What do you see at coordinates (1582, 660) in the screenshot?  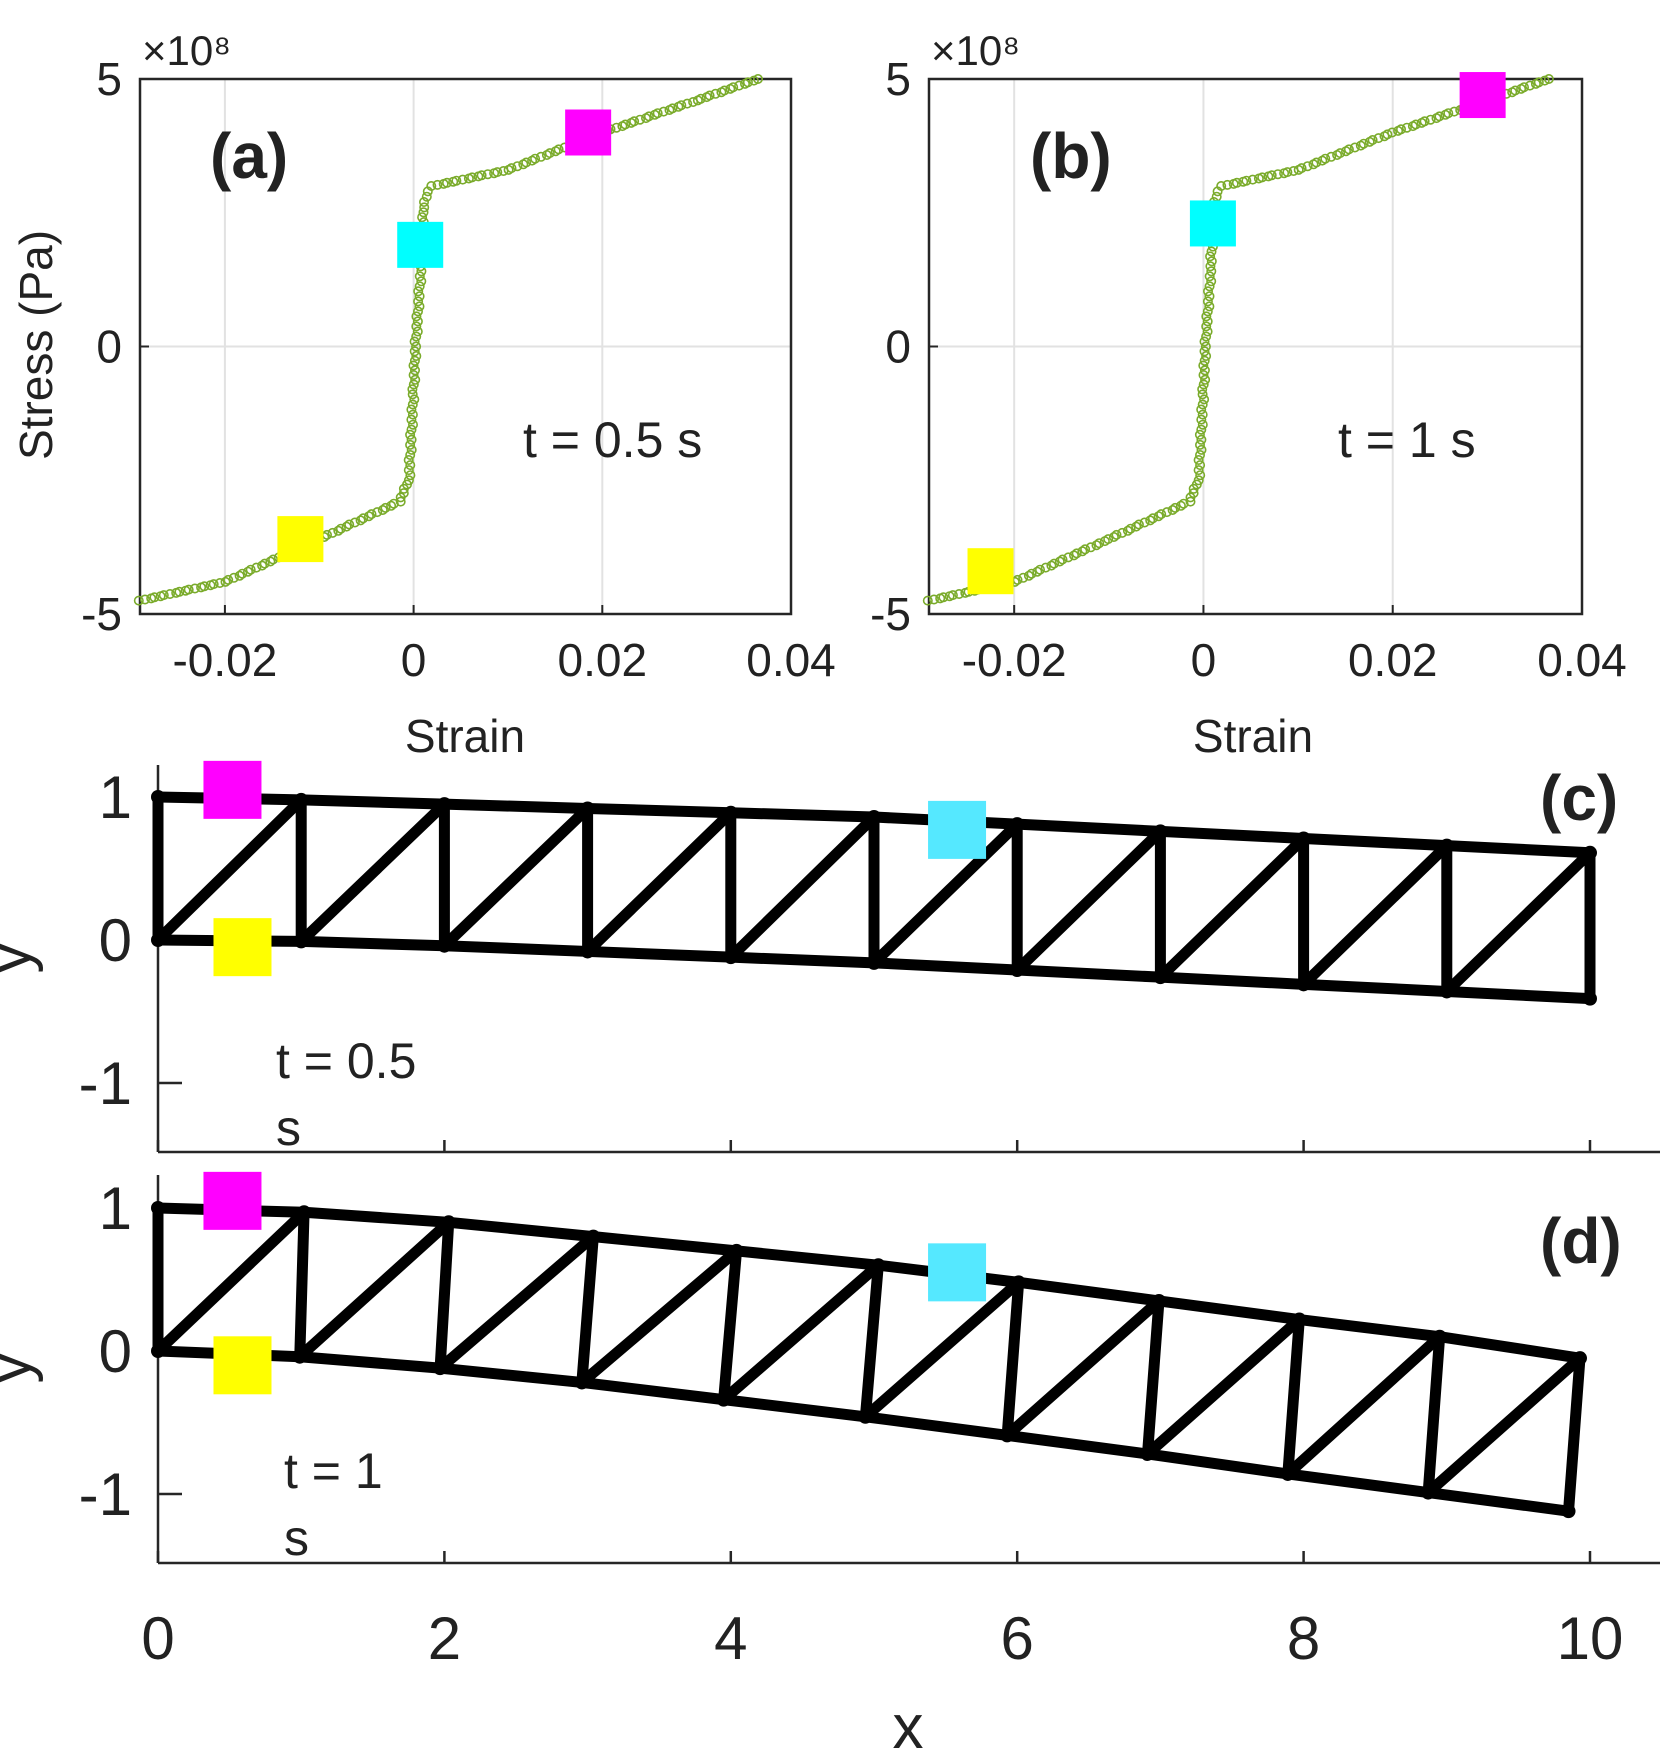 I see `panel-b-xtick-label-3: 0.04` at bounding box center [1582, 660].